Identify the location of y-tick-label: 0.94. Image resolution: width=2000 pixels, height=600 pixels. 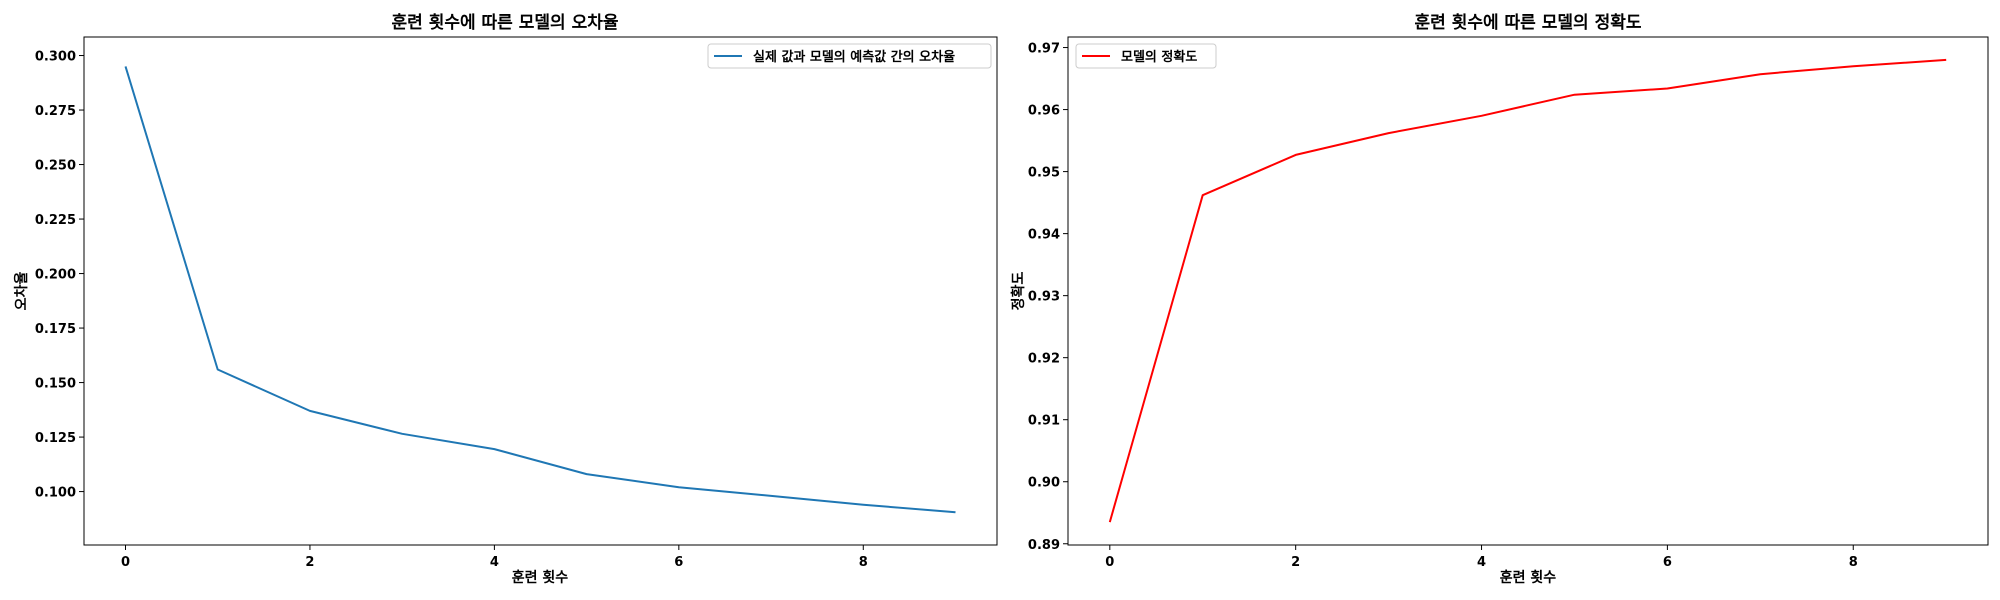
(1044, 235).